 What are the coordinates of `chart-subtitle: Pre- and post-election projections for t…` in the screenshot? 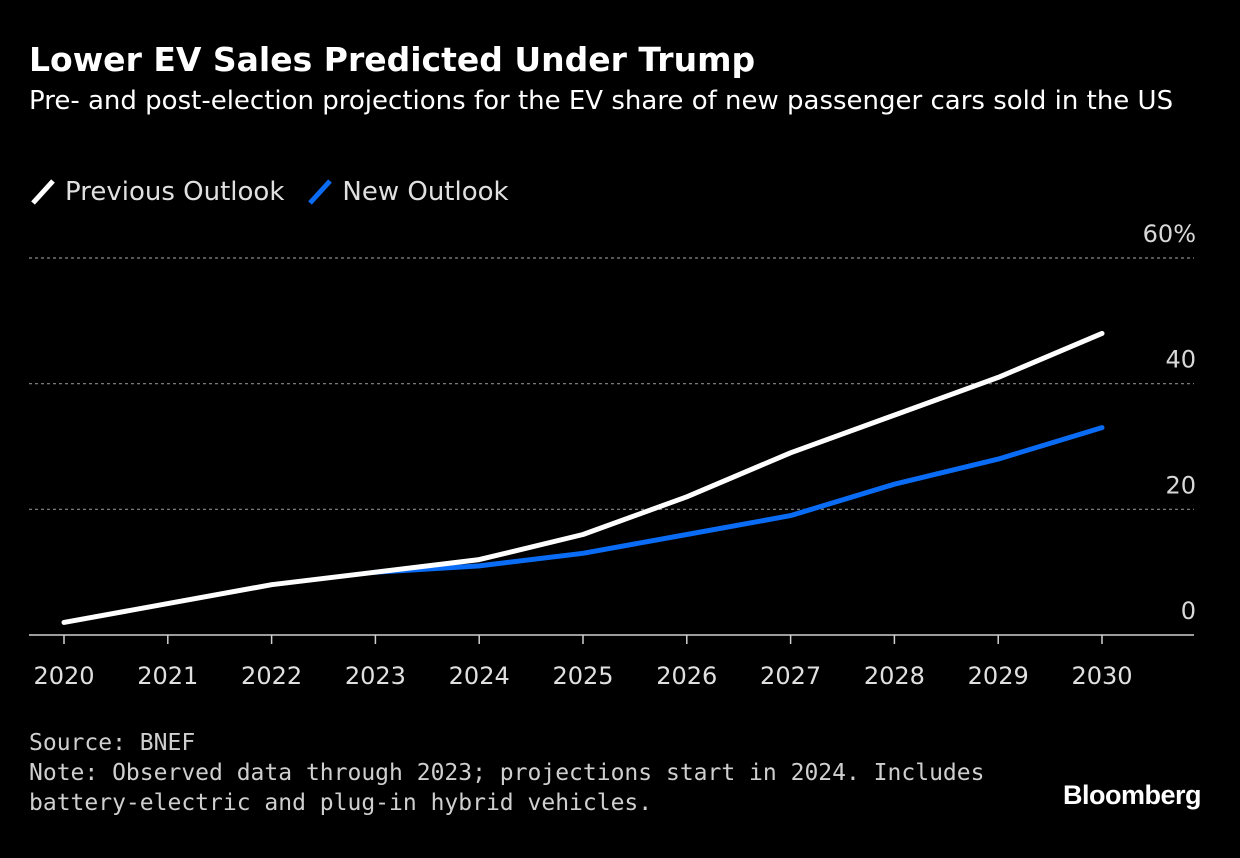 It's located at (601, 101).